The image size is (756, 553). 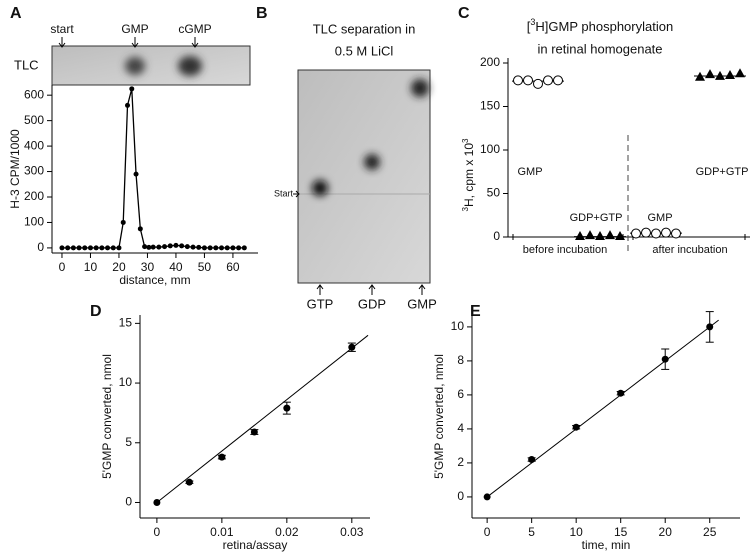 I want to click on y-tick-label: 6, so click(x=460, y=394).